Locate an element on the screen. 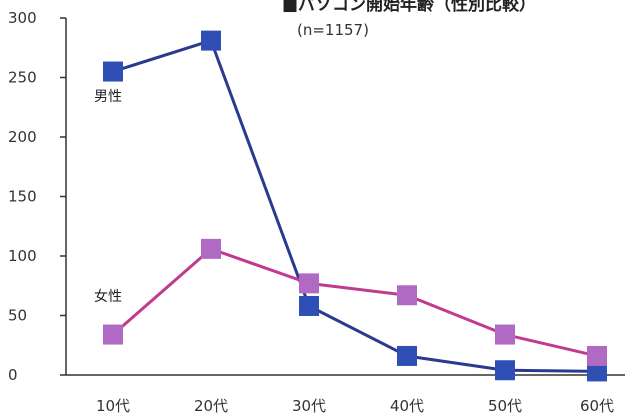 Image resolution: width=635 pixels, height=414 pixels. y-axis-ticks: 0 50 100 150 200 250 300 is located at coordinates (37, 196).